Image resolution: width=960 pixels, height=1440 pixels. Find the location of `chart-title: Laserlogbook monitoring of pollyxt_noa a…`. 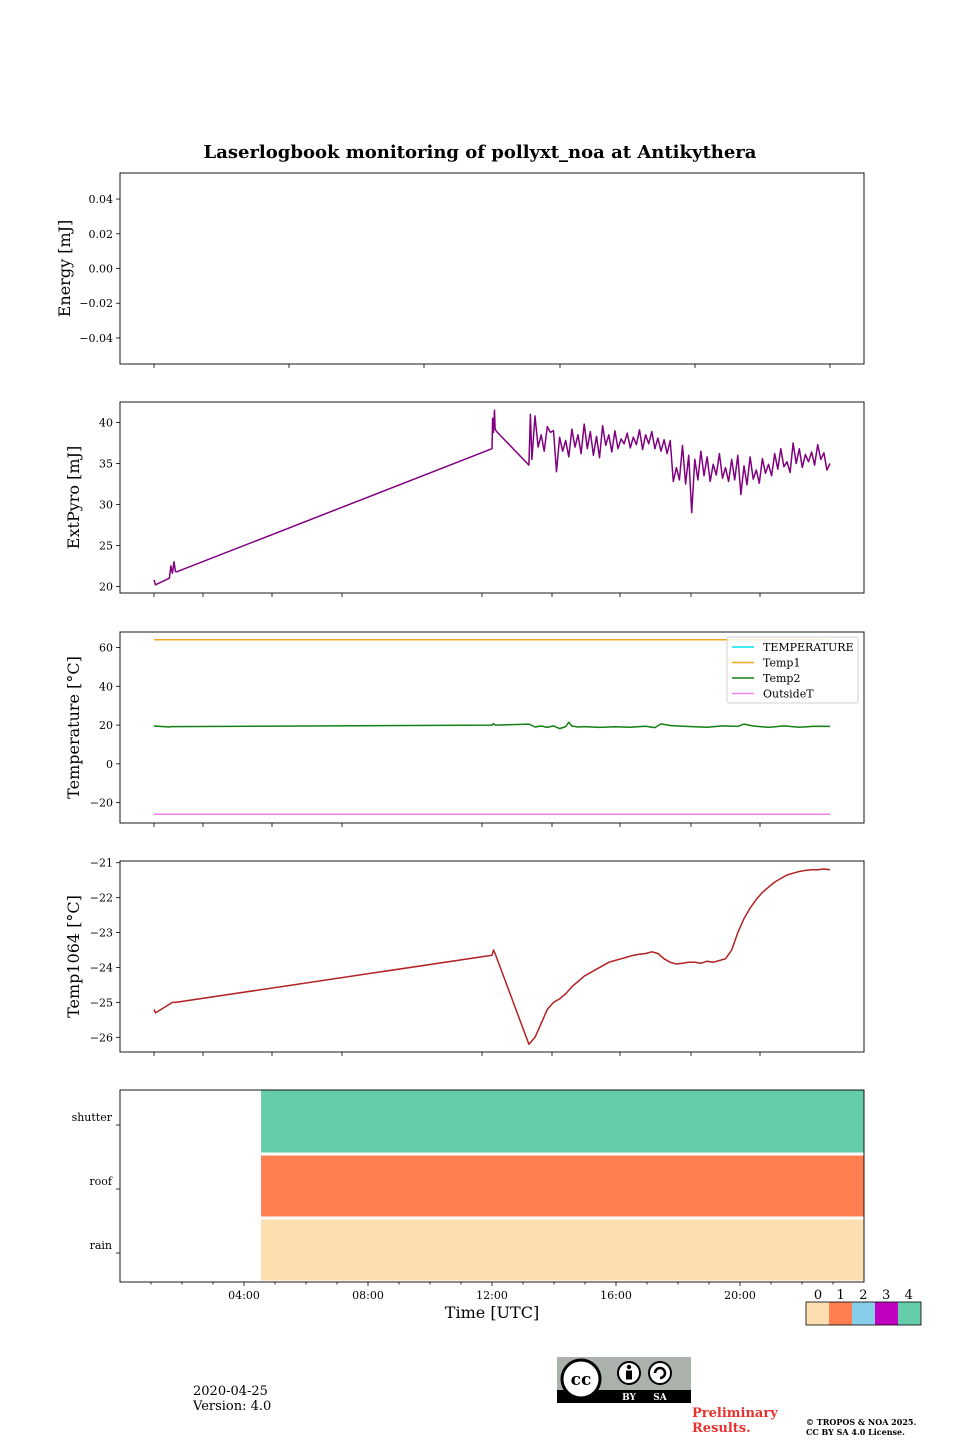

chart-title: Laserlogbook monitoring of pollyxt_noa a… is located at coordinates (480, 152).